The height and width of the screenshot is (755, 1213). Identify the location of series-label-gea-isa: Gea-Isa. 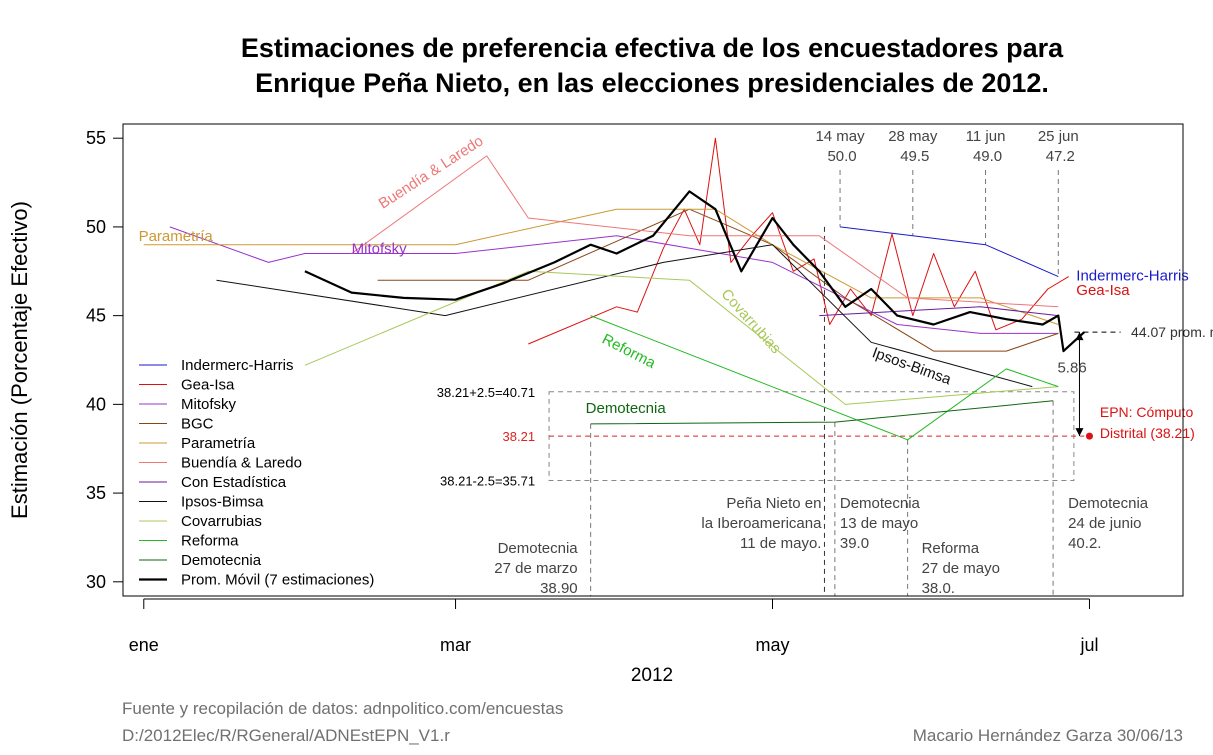
(1103, 290).